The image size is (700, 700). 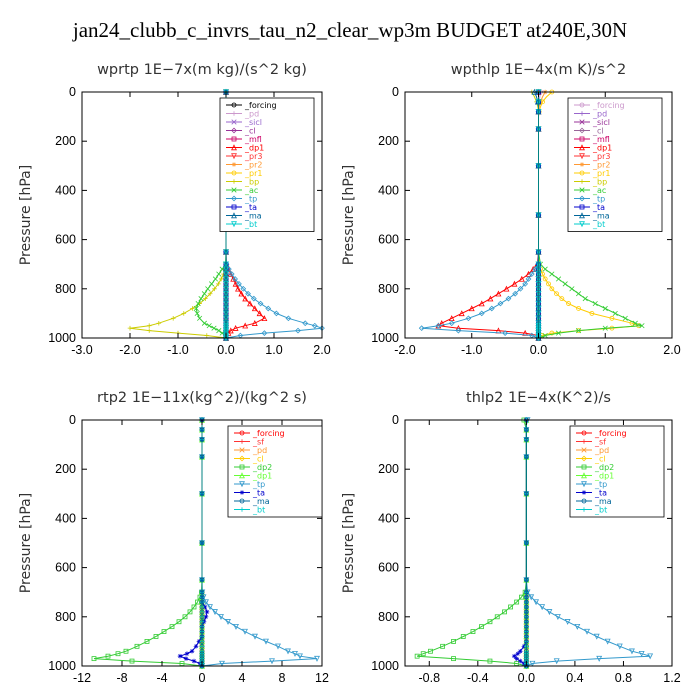 What do you see at coordinates (601, 165) in the screenshot?
I see `legend-label: _pr2` at bounding box center [601, 165].